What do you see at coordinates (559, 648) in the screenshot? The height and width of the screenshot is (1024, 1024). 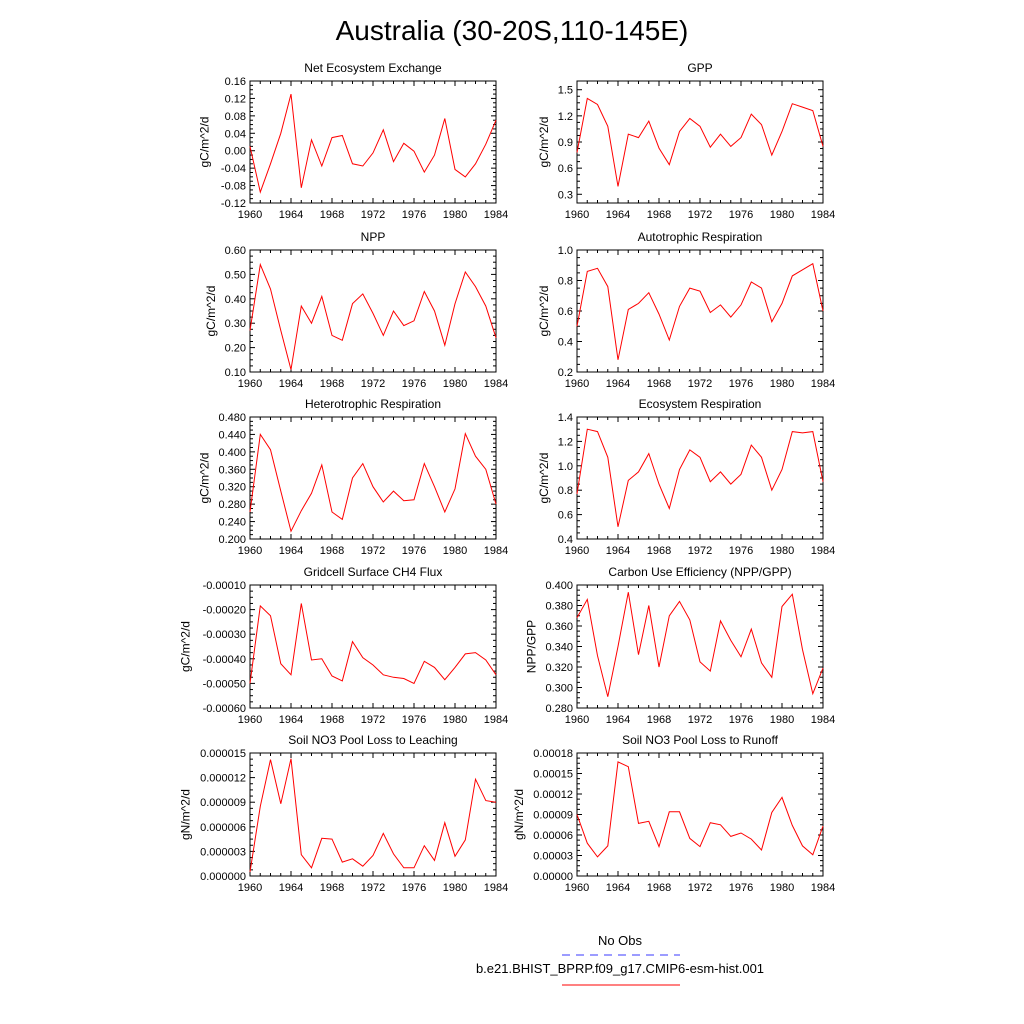 I see `y-tick-label: 0.340` at bounding box center [559, 648].